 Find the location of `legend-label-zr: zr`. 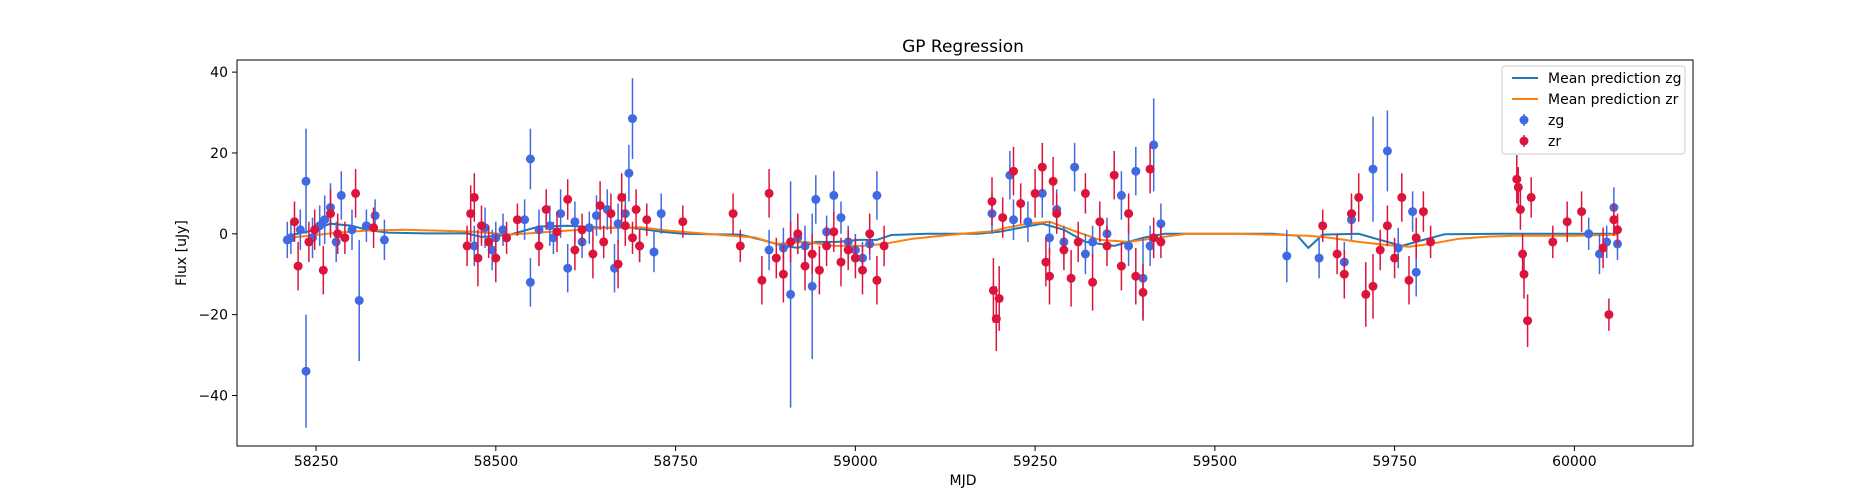

legend-label-zr: zr is located at coordinates (1554, 142).